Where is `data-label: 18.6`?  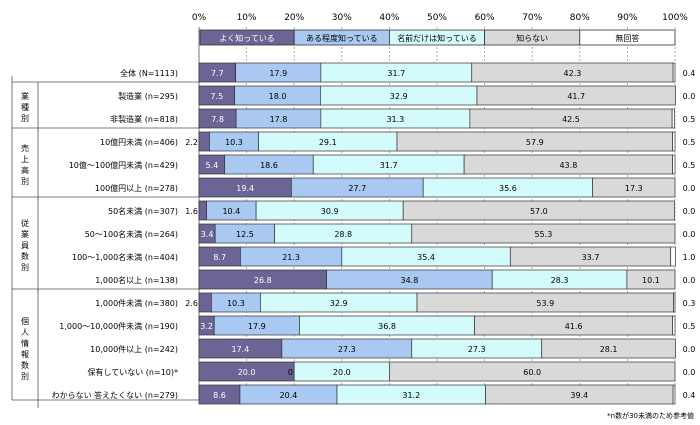 data-label: 18.6 is located at coordinates (269, 165).